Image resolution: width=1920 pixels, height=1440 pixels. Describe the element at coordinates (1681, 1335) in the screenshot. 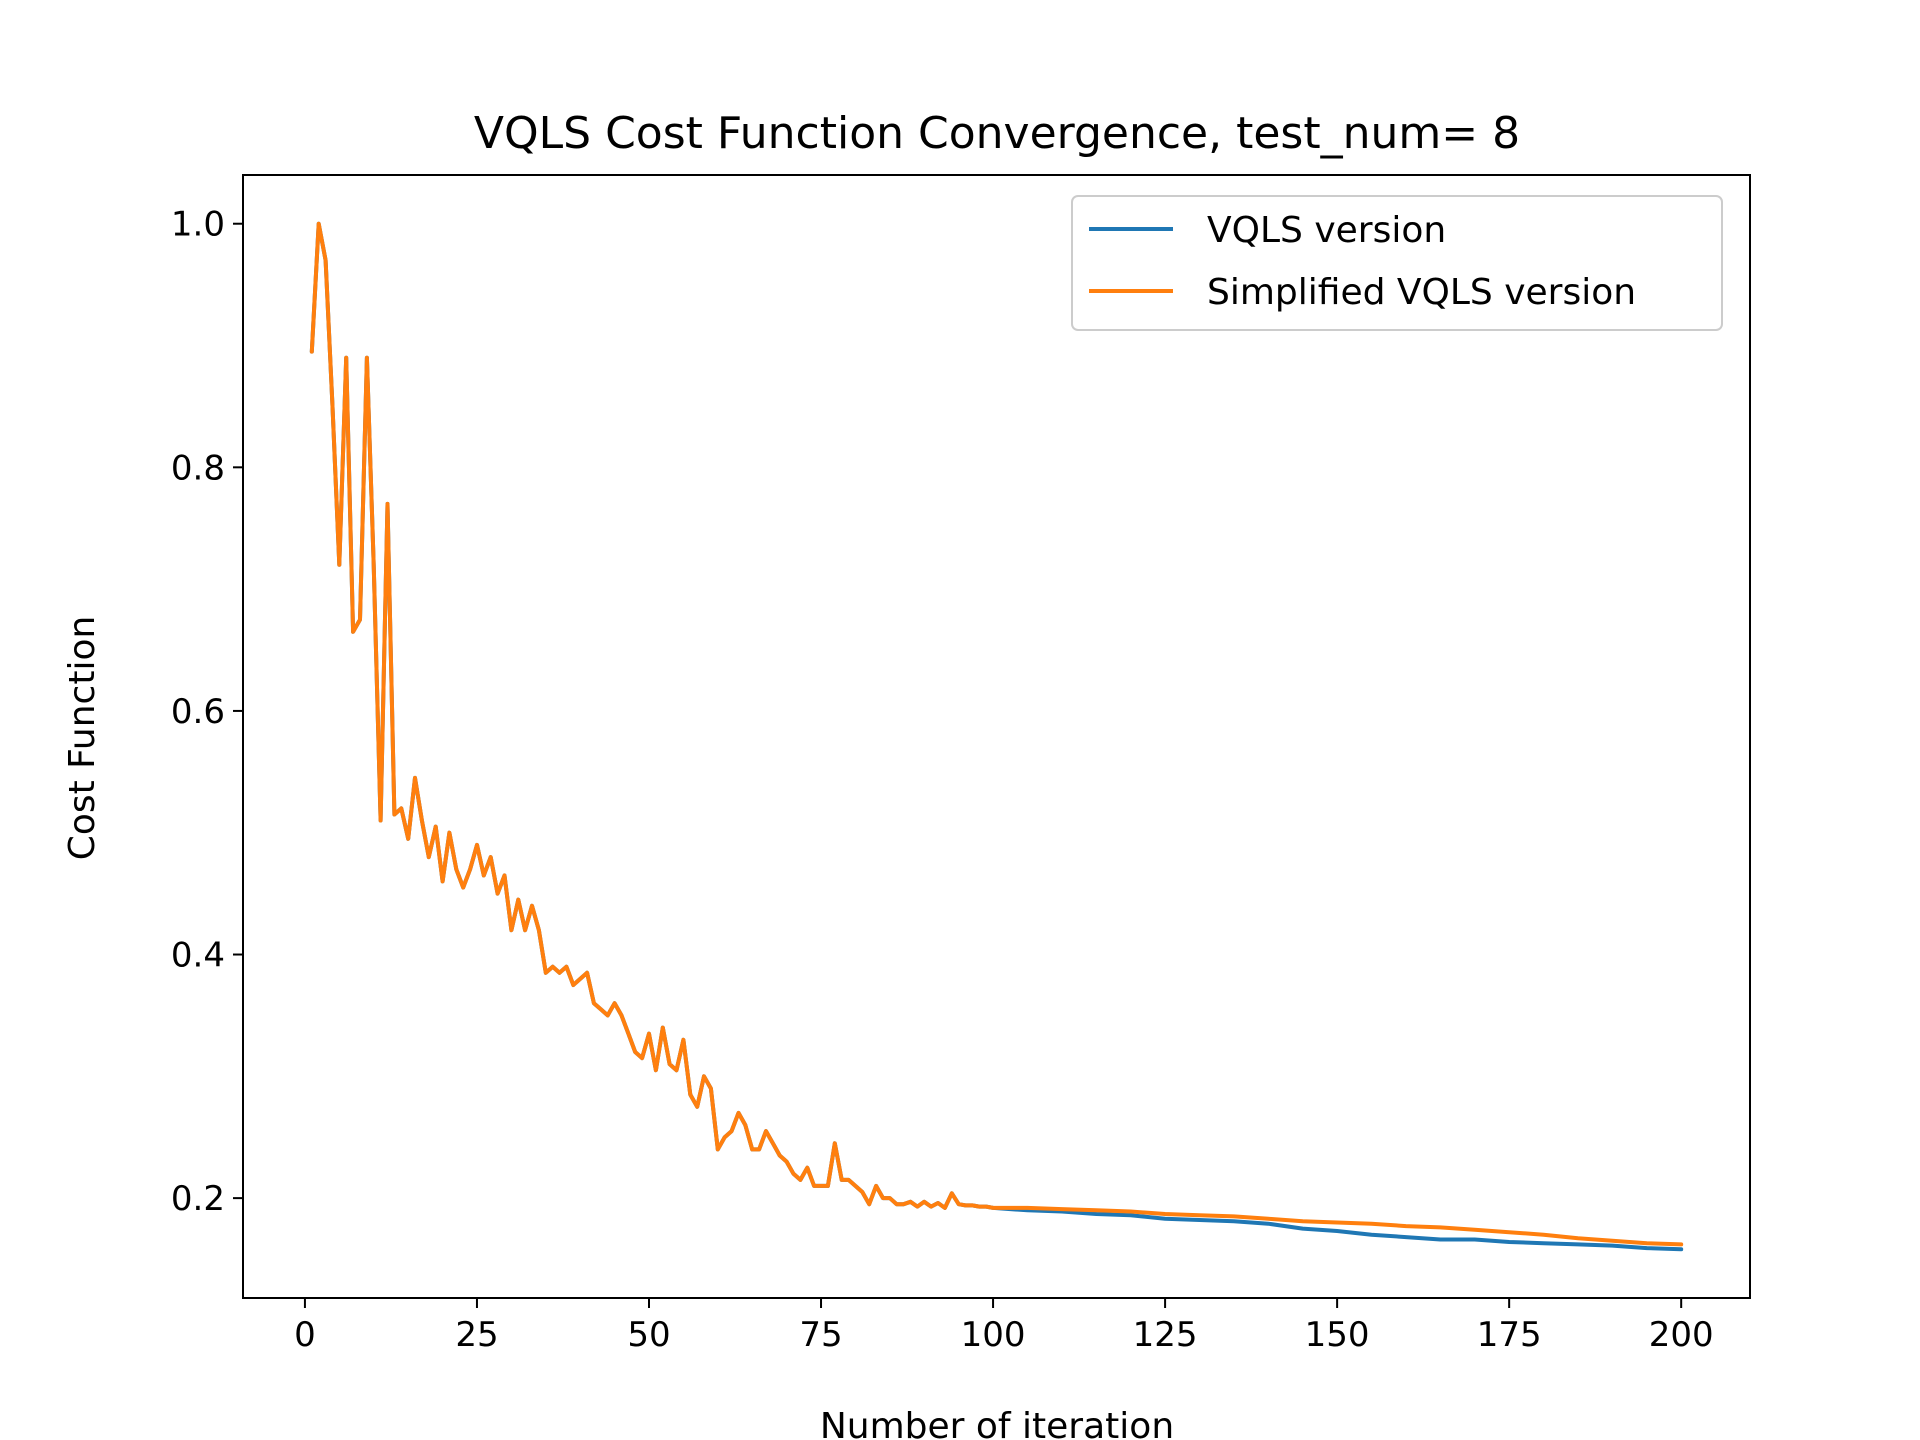

I see `x-tick-label: 200` at that location.